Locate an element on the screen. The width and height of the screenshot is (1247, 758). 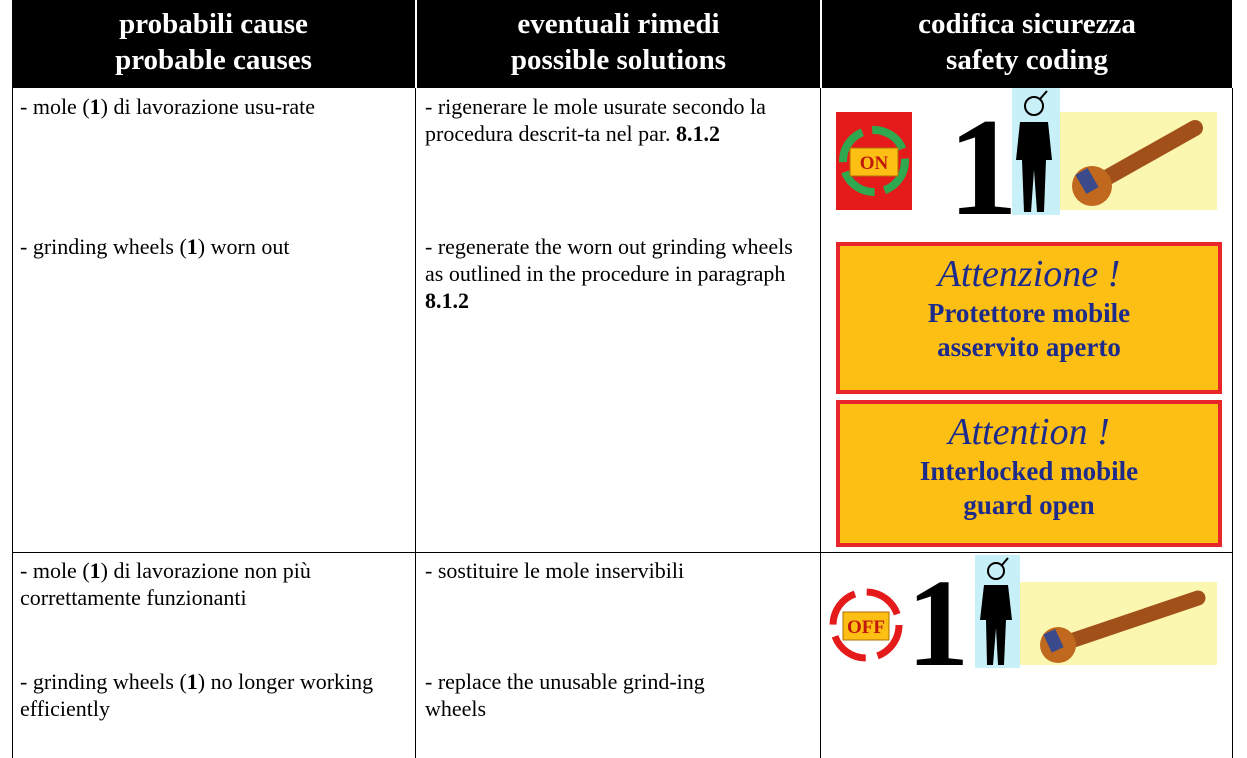
header-text: eventuali rimedi is located at coordinates (618, 24).